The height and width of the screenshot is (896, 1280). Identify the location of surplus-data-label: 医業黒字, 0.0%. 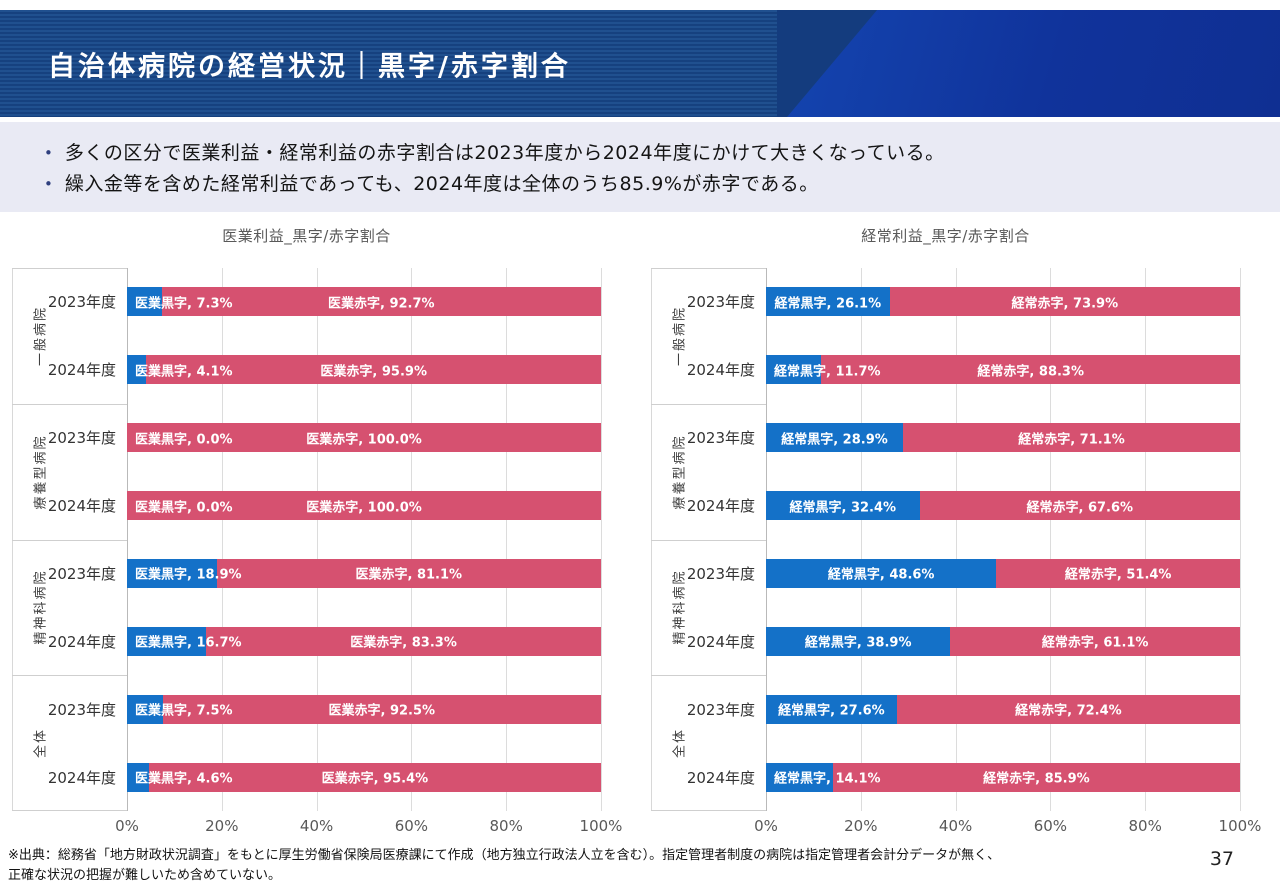
(184, 508).